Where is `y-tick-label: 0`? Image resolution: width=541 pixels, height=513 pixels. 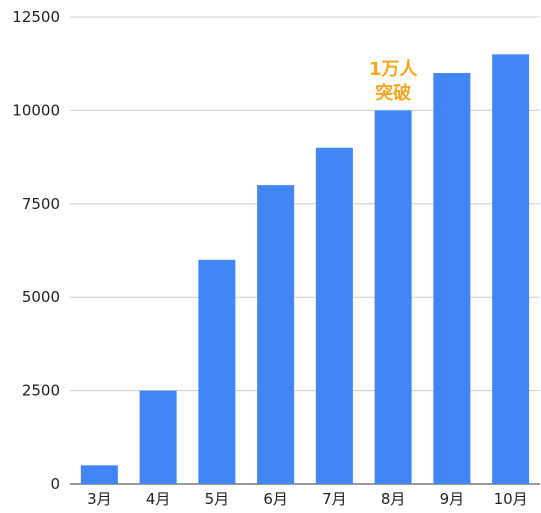 y-tick-label: 0 is located at coordinates (55, 484).